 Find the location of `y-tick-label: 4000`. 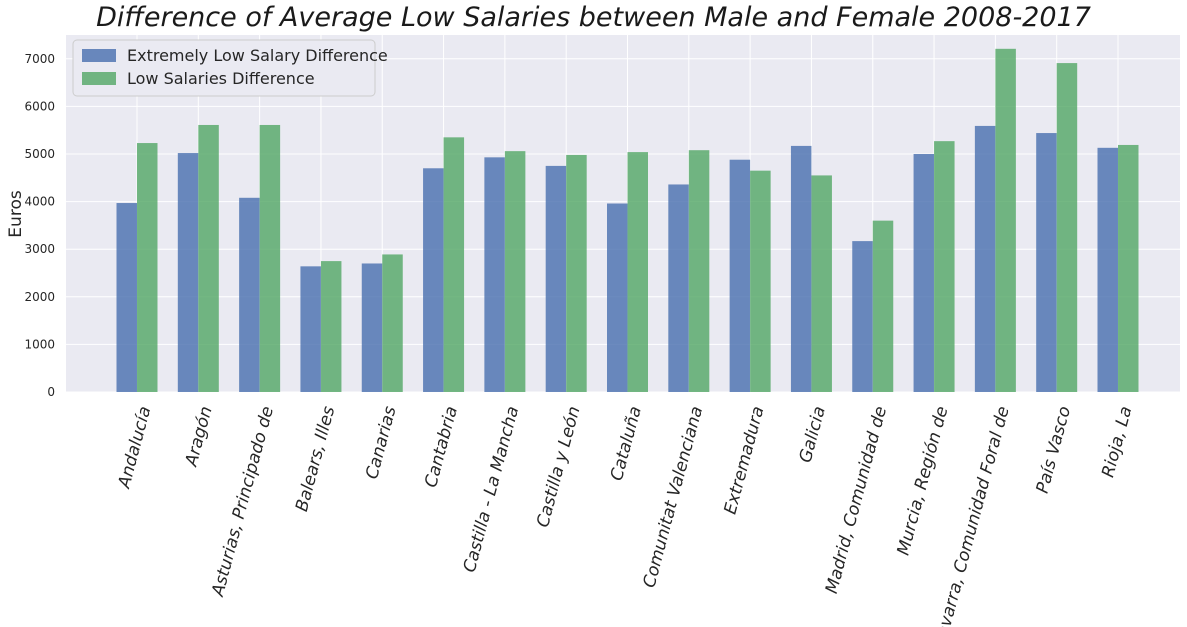

y-tick-label: 4000 is located at coordinates (39, 202).